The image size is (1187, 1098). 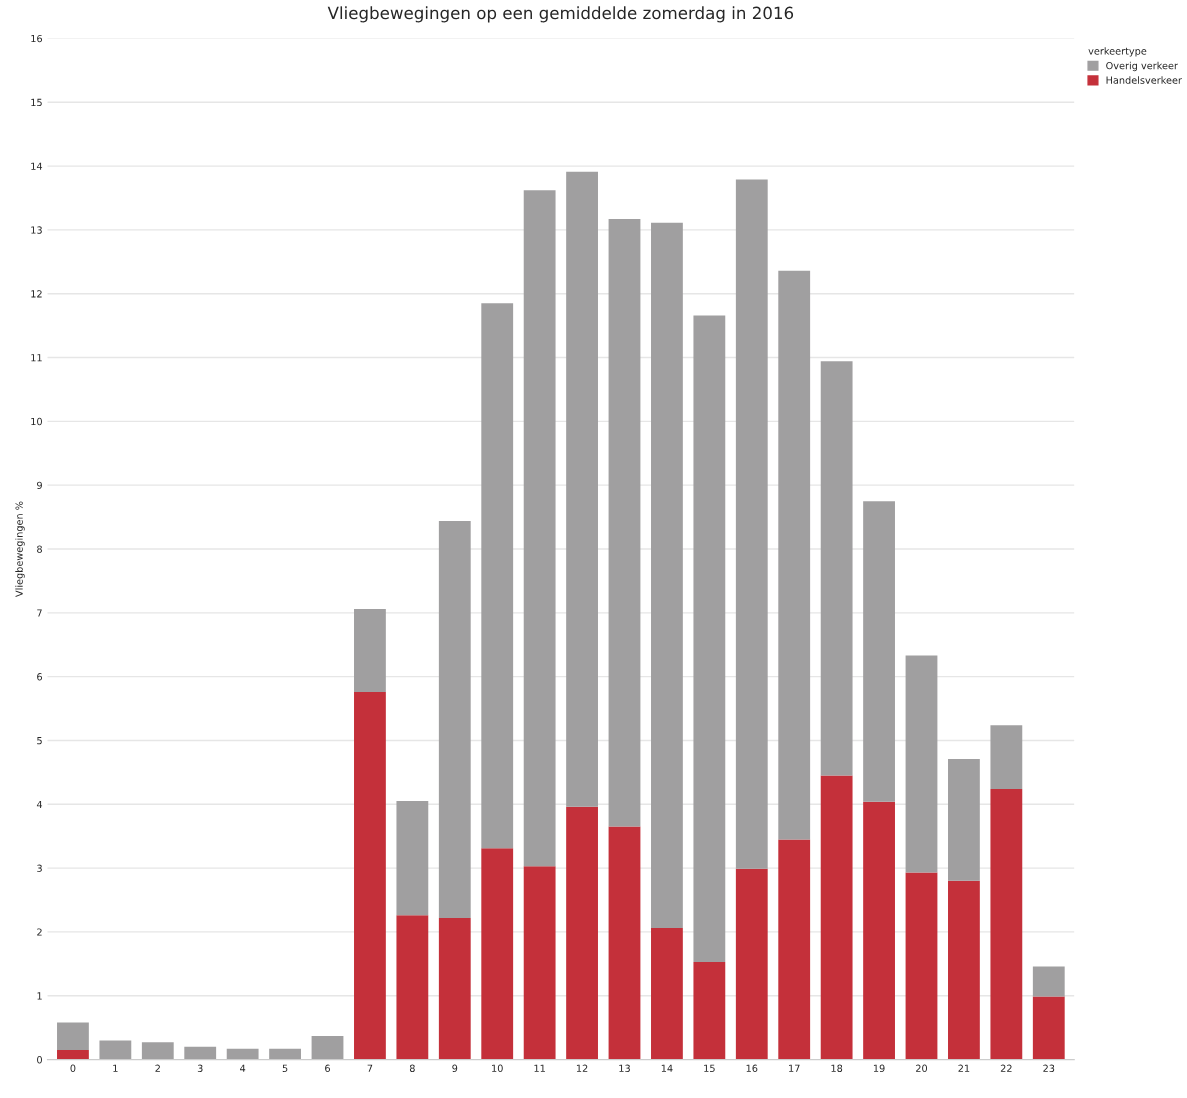 I want to click on y-tick-label: 4, so click(x=39, y=804).